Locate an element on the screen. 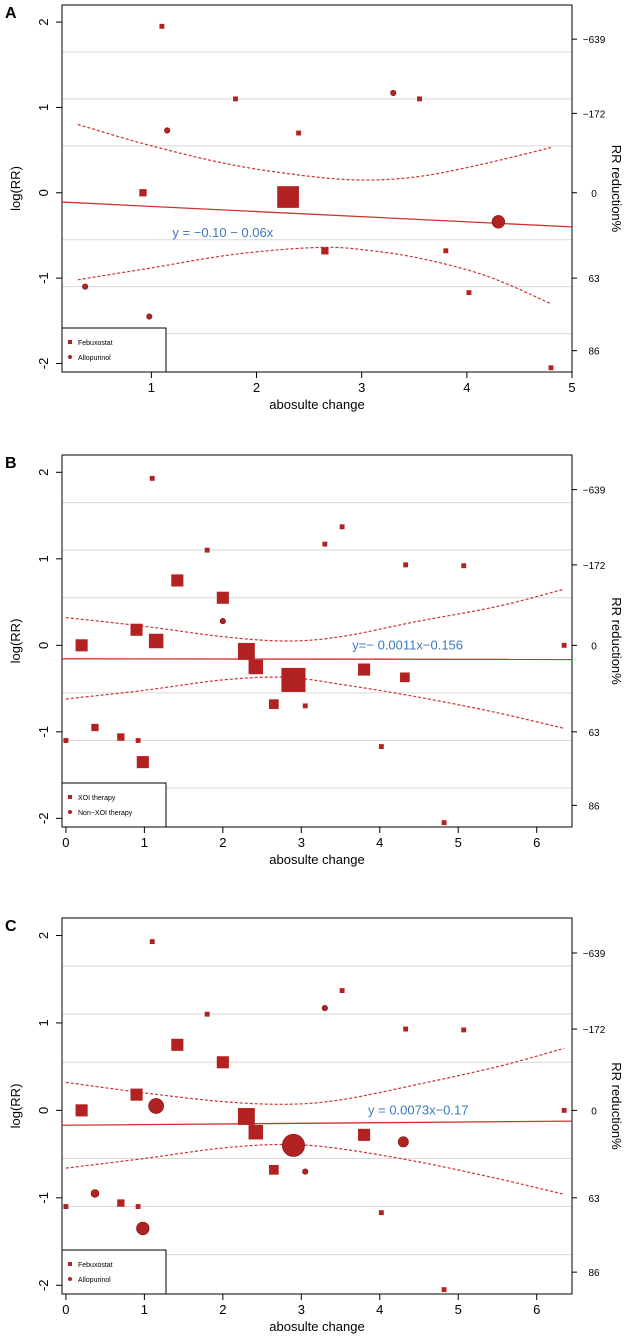 This screenshot has width=630, height=1339. regression-equation: y=− 0.0011x−0.156 is located at coordinates (407, 644).